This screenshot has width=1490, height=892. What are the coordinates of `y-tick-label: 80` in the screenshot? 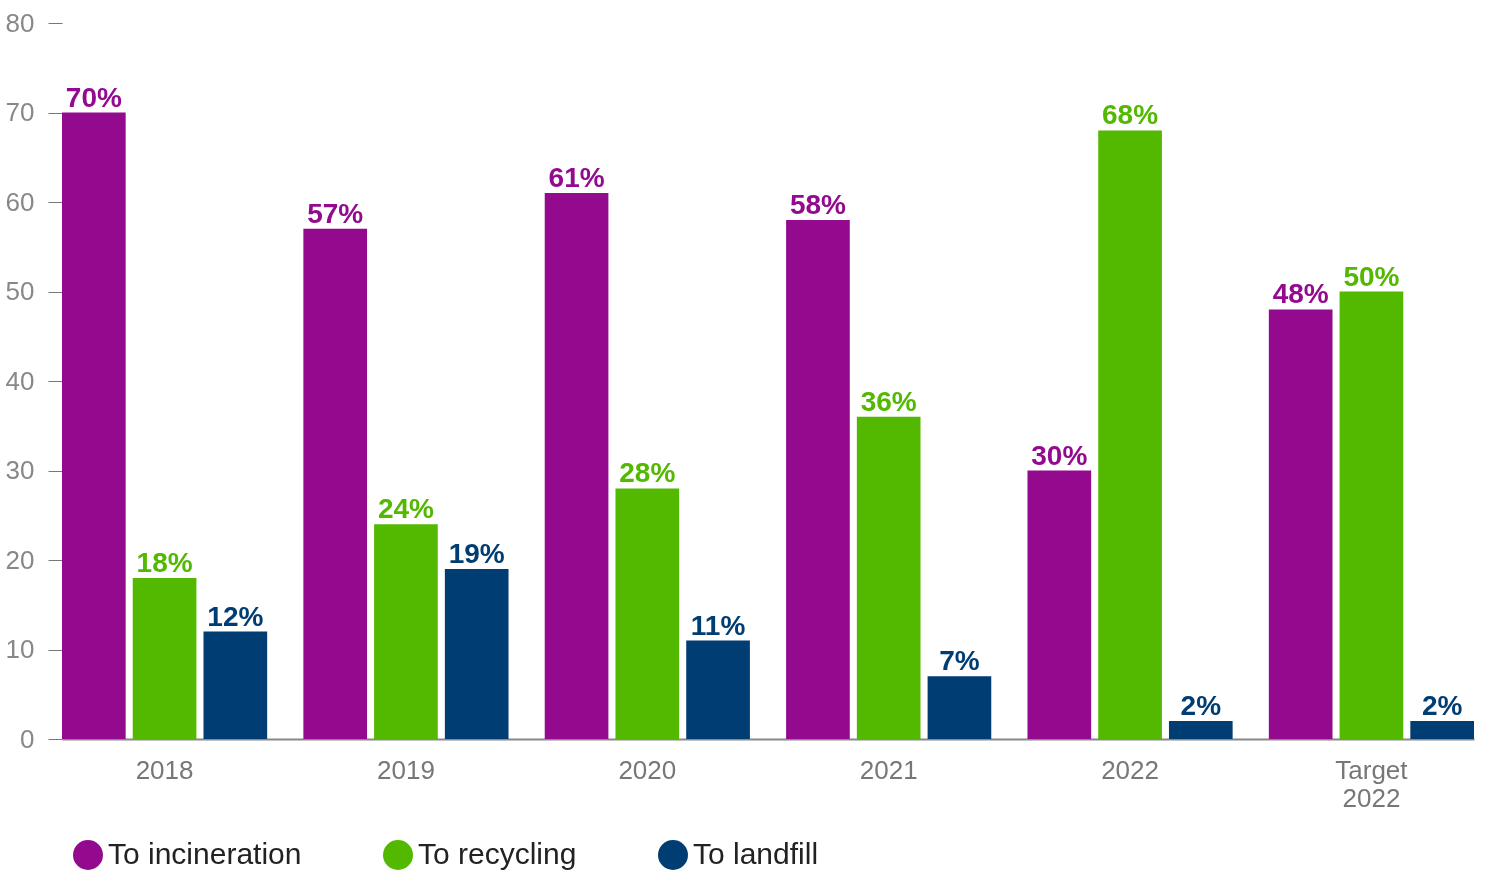 It's located at (20, 22).